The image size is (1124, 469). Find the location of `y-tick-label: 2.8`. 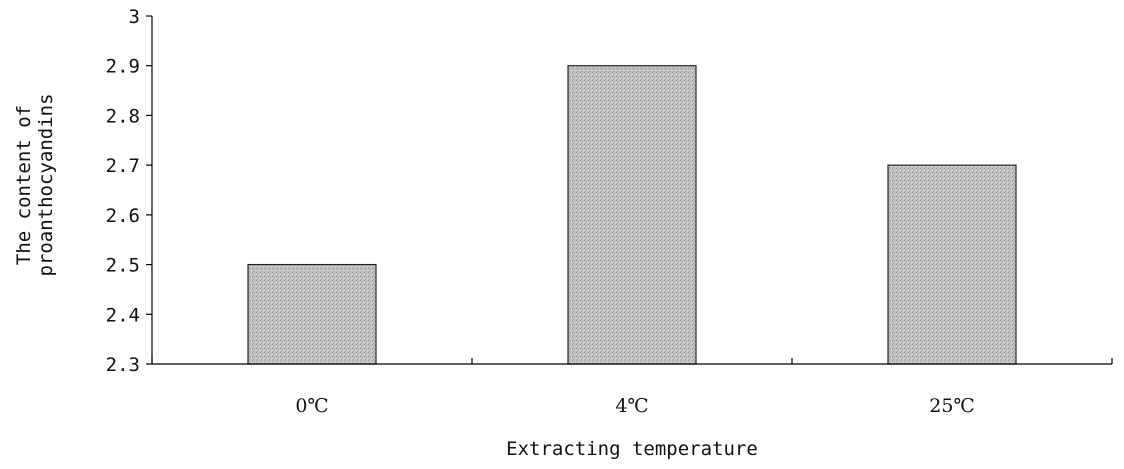

y-tick-label: 2.8 is located at coordinates (123, 116).